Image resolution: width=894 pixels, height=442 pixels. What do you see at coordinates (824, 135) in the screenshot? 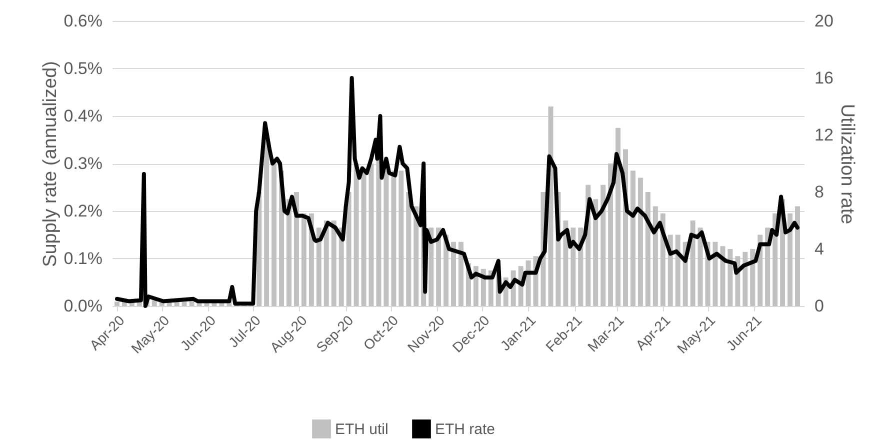
I see `y2-tick-label: 12` at bounding box center [824, 135].